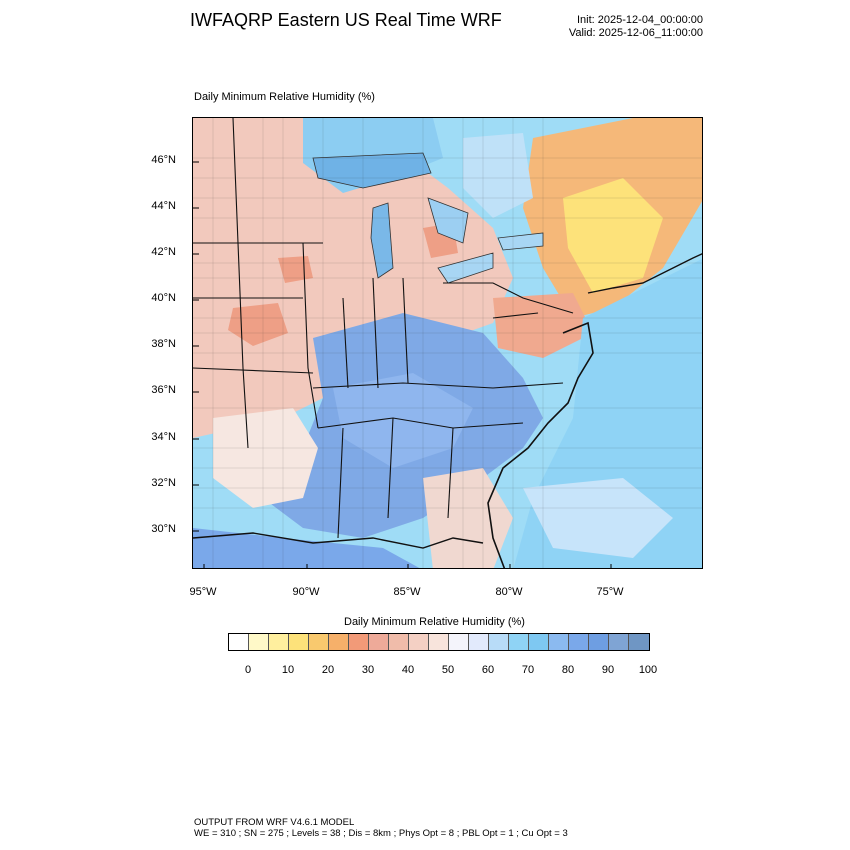 This screenshot has width=850, height=850. What do you see at coordinates (328, 670) in the screenshot?
I see `colorbar-label: 20` at bounding box center [328, 670].